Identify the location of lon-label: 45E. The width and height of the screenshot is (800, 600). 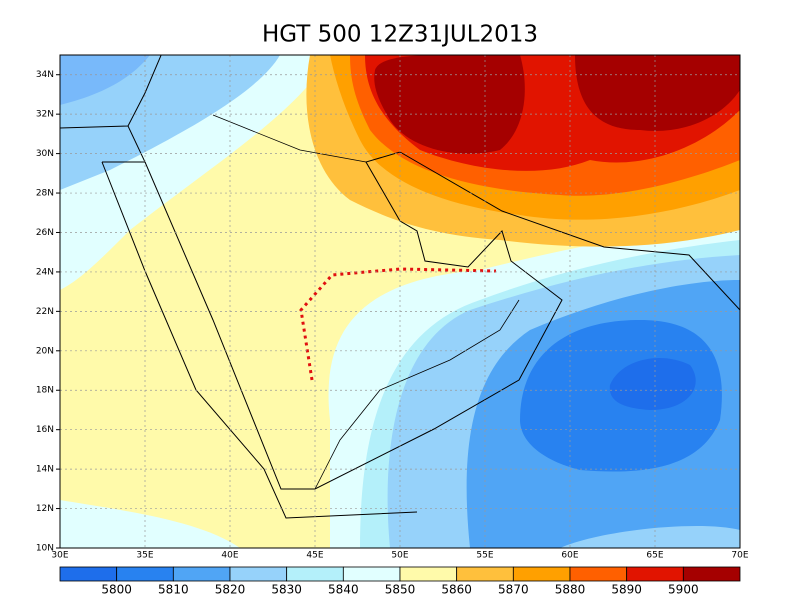
(314, 556).